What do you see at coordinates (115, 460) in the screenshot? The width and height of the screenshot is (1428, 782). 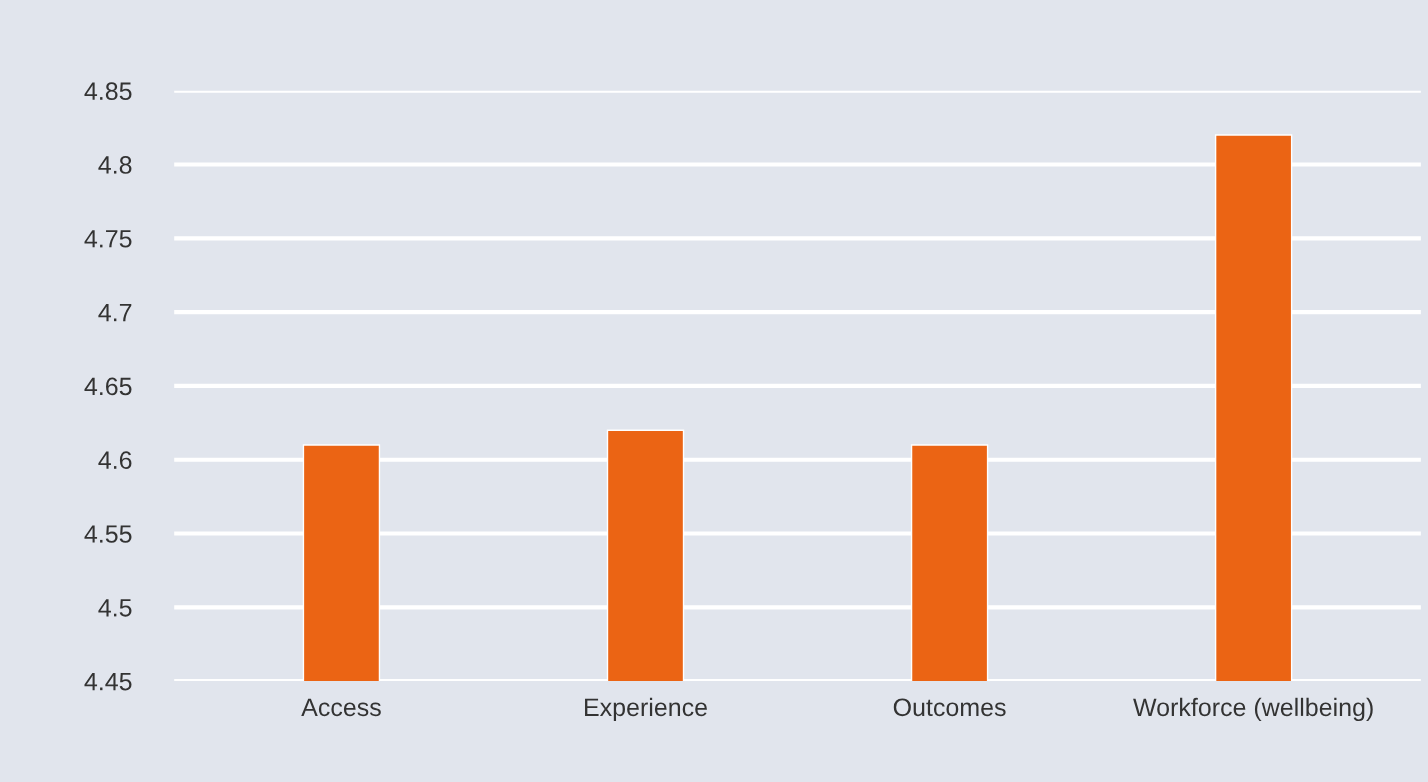 I see `y-tick-label: 4.6` at bounding box center [115, 460].